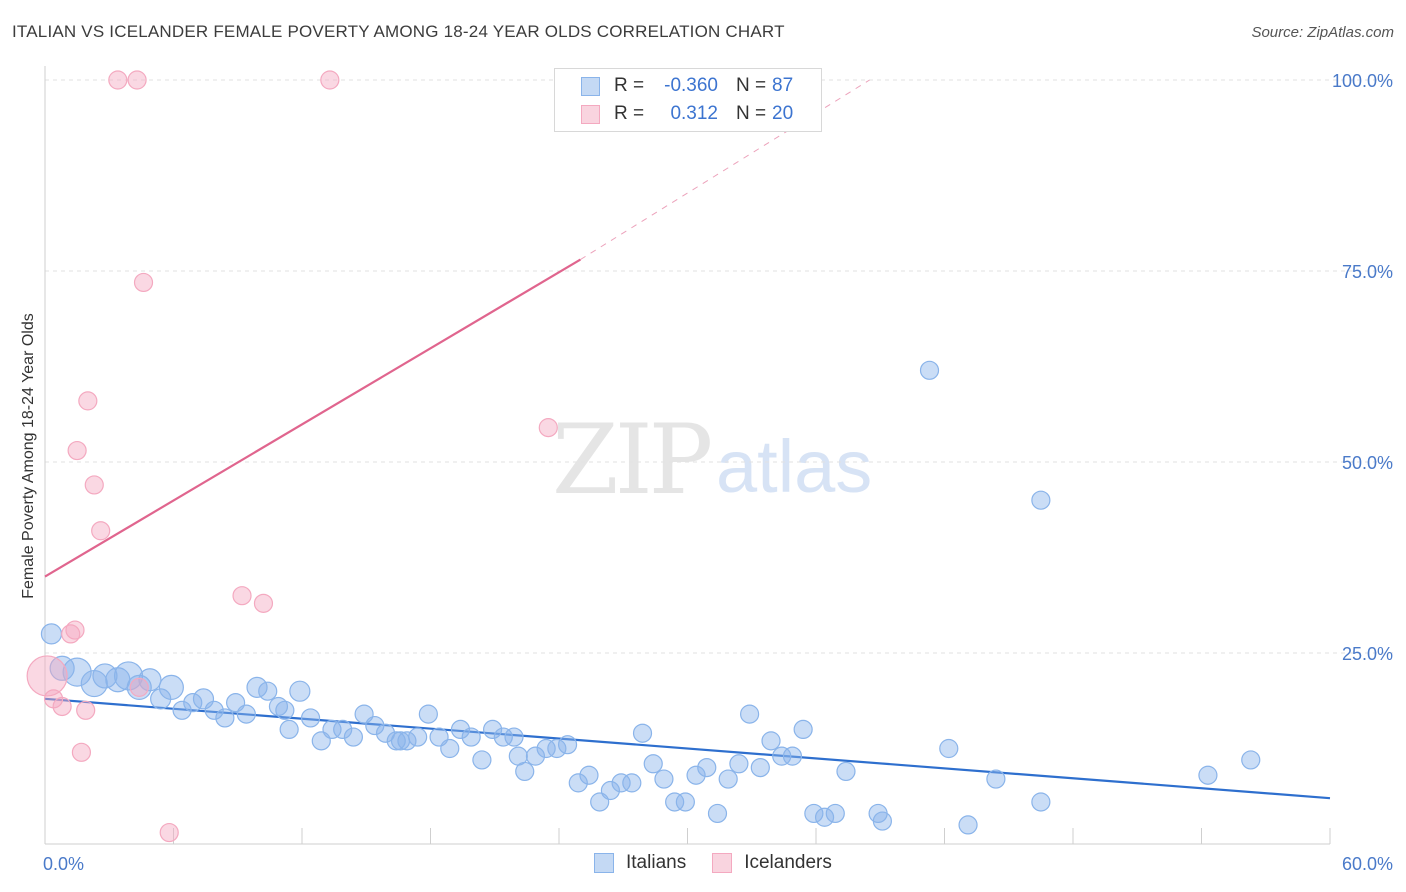  I want to click on legend-item-italians: Italians, so click(640, 863).